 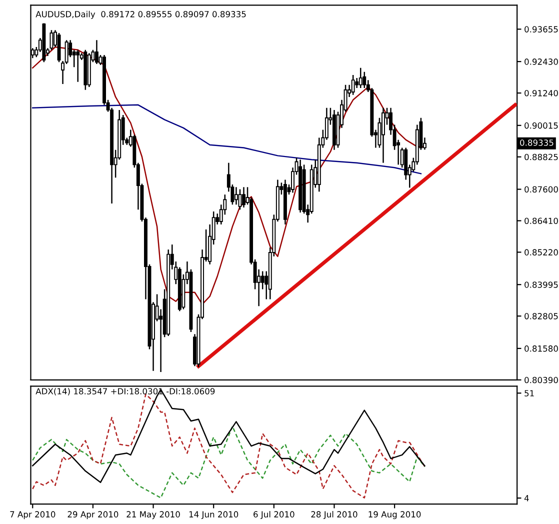 What do you see at coordinates (541, 348) in the screenshot?
I see `y-tick-label: 0.81580` at bounding box center [541, 348].